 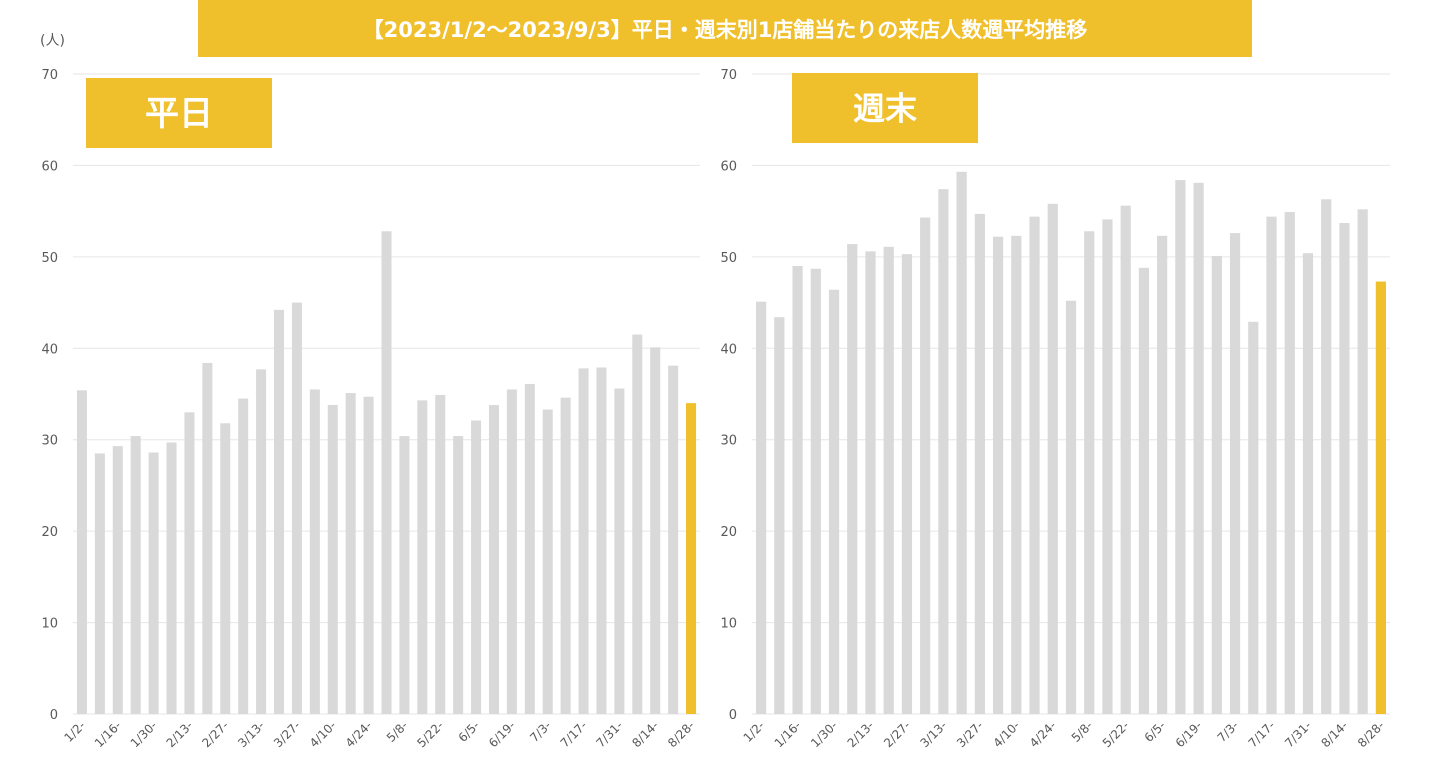 What do you see at coordinates (323, 734) in the screenshot?
I see `weekday-x-tick-label: 4/10-` at bounding box center [323, 734].